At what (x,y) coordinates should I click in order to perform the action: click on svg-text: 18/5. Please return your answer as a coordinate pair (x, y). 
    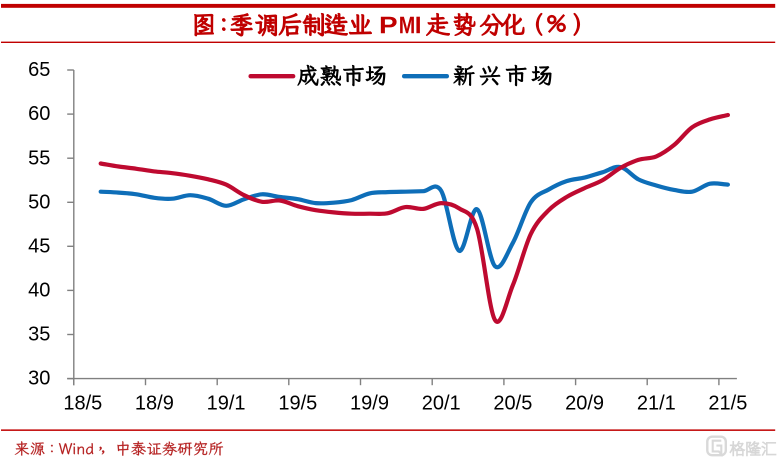
    Looking at the image, I should click on (82, 404).